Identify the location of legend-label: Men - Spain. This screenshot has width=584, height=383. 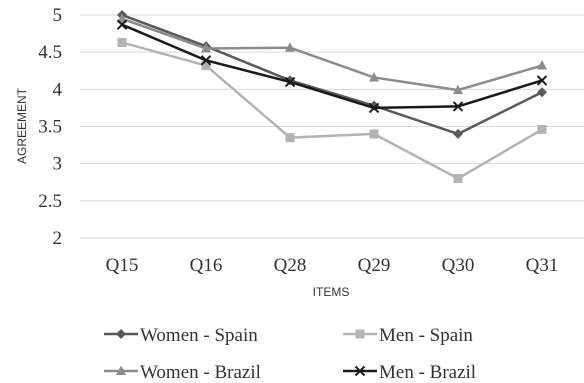
(426, 335).